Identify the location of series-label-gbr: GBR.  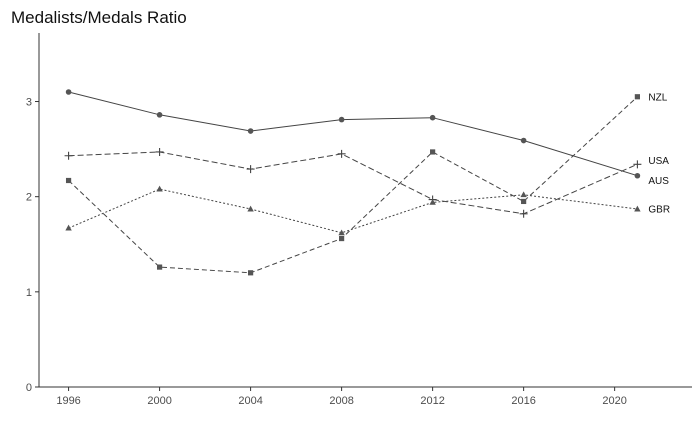
(659, 210).